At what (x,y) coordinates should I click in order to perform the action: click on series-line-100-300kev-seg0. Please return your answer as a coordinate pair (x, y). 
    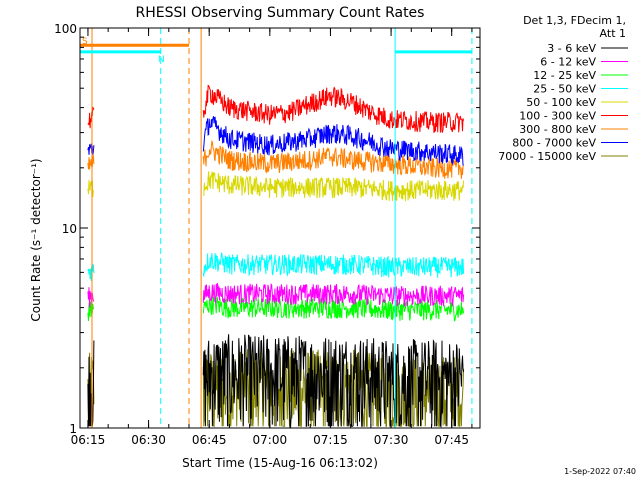
    Looking at the image, I should click on (91, 117).